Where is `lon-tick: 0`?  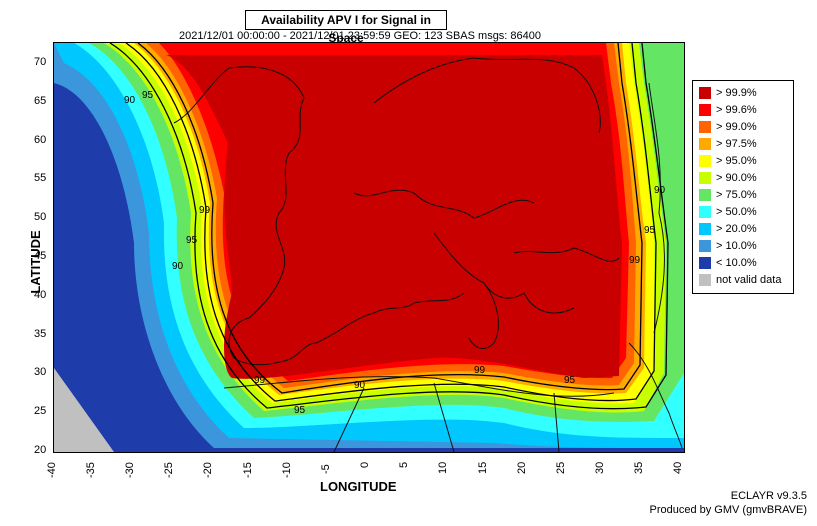 lon-tick: 0 is located at coordinates (365, 464).